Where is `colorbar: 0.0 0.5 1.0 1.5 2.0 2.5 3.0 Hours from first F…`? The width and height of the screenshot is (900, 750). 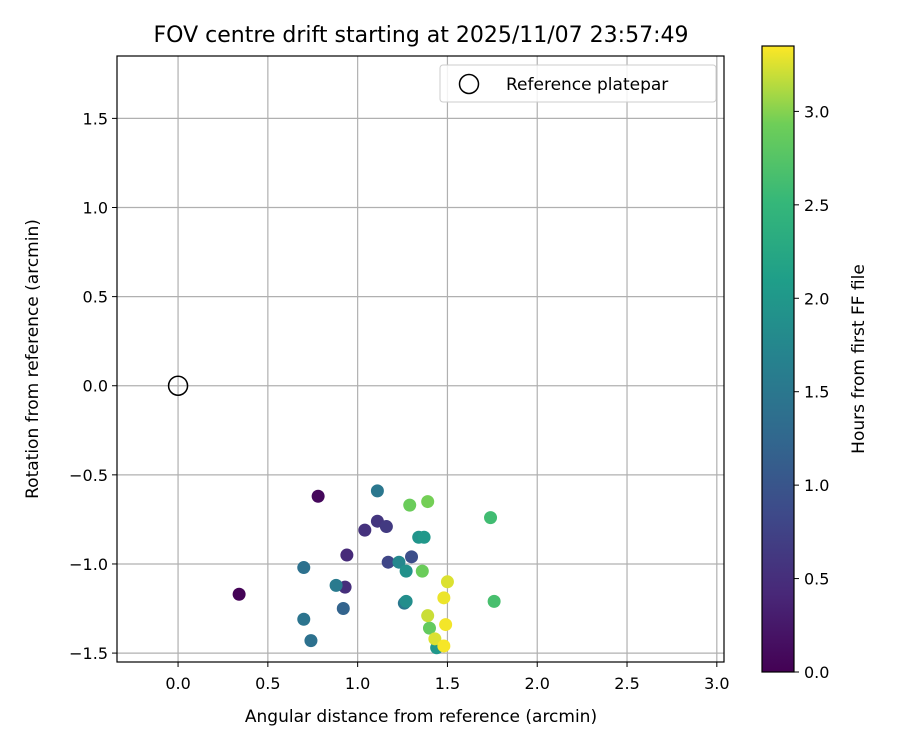
colorbar: 0.0 0.5 1.0 1.5 2.0 2.5 3.0 Hours from first F… is located at coordinates (815, 363).